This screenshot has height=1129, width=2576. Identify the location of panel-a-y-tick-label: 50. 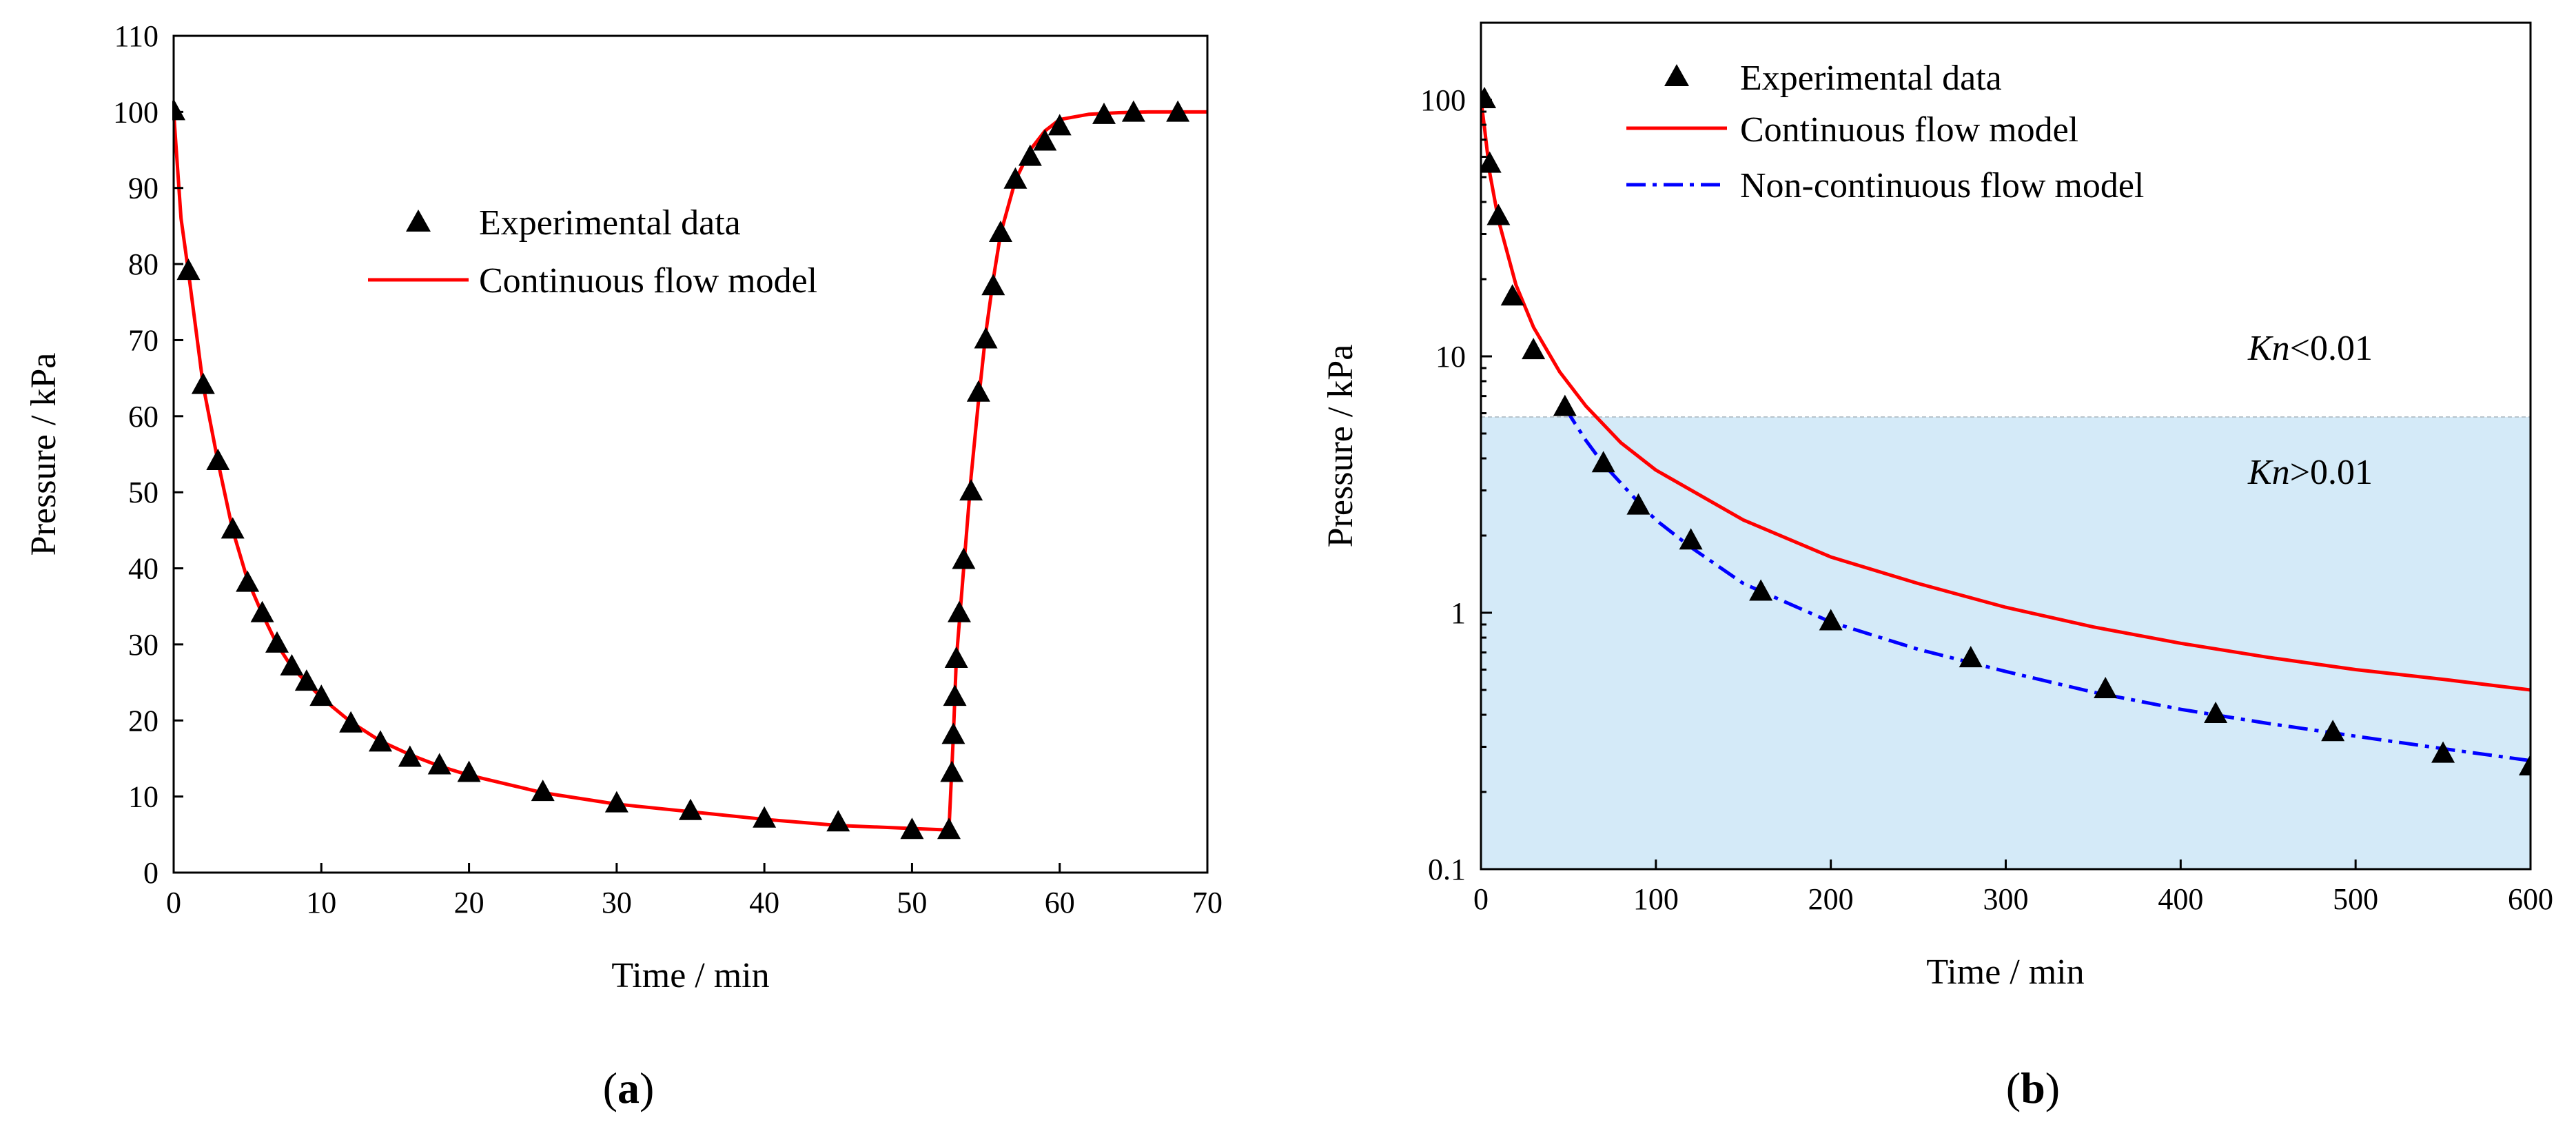
(143, 493).